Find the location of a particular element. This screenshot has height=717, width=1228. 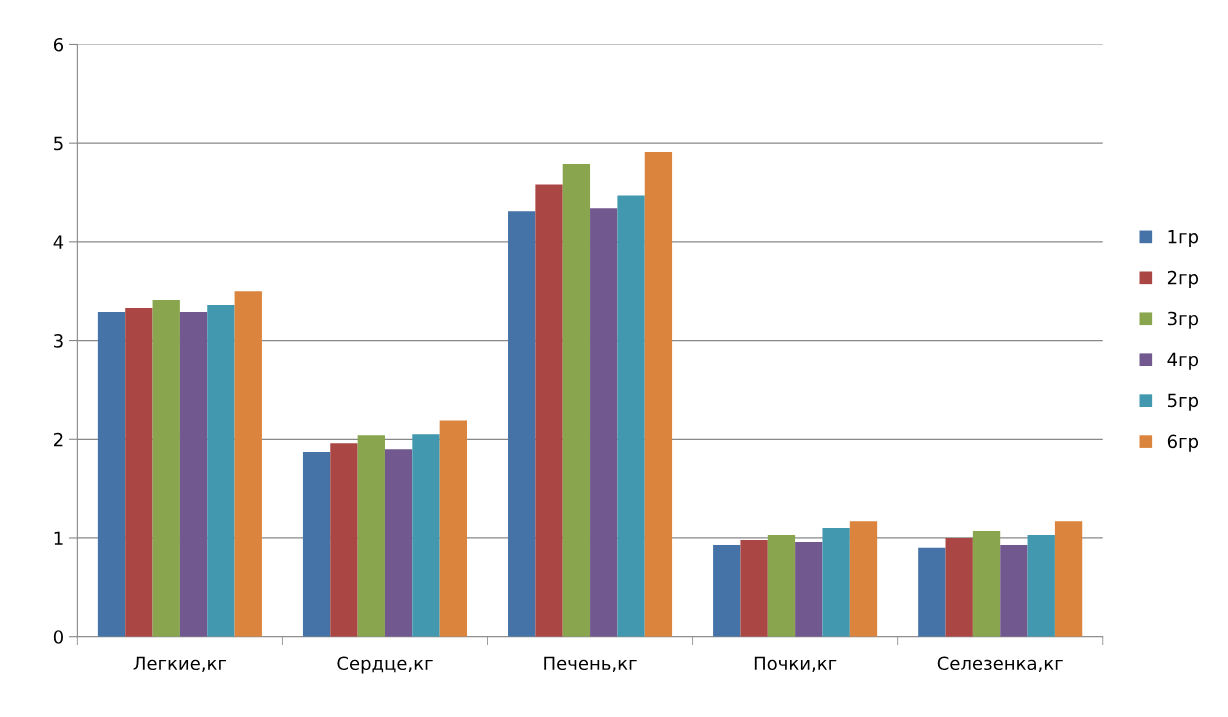

y-tick-label: 4 is located at coordinates (58, 242).